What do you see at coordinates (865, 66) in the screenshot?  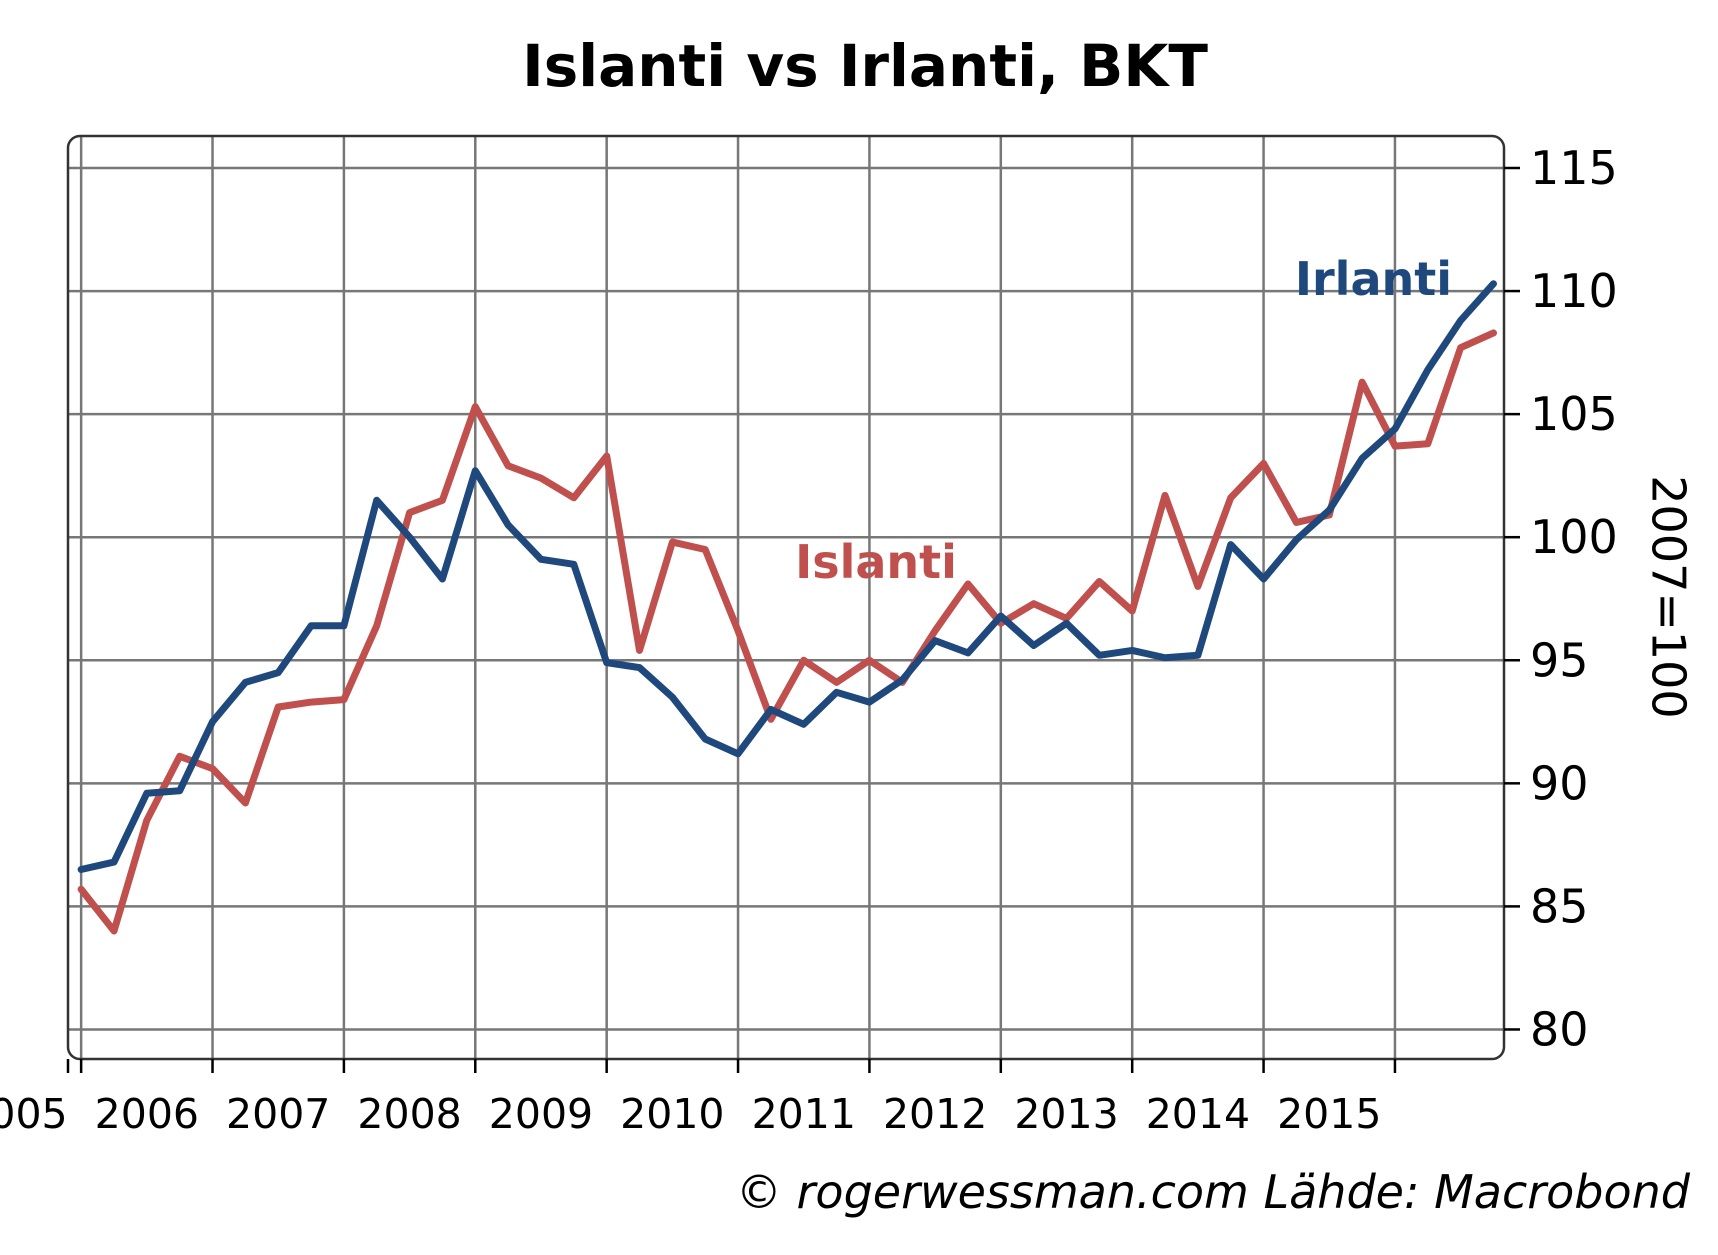 I see `chart-title: Islanti vs Irlanti, BKT` at bounding box center [865, 66].